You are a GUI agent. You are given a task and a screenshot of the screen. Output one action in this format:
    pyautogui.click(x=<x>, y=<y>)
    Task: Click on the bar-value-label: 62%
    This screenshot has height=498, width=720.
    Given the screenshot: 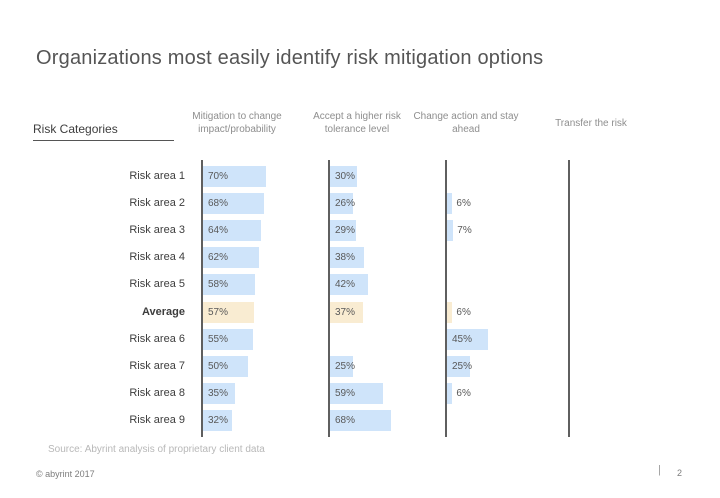 What is the action you would take?
    pyautogui.click(x=218, y=258)
    